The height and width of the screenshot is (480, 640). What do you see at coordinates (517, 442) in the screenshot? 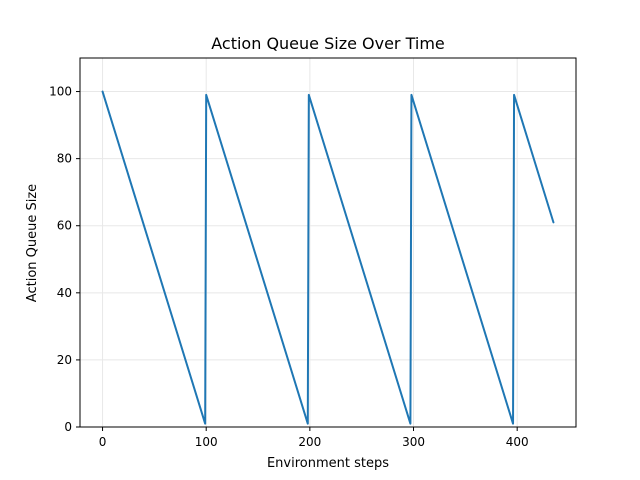
I see `x-tick-label: 400` at bounding box center [517, 442].